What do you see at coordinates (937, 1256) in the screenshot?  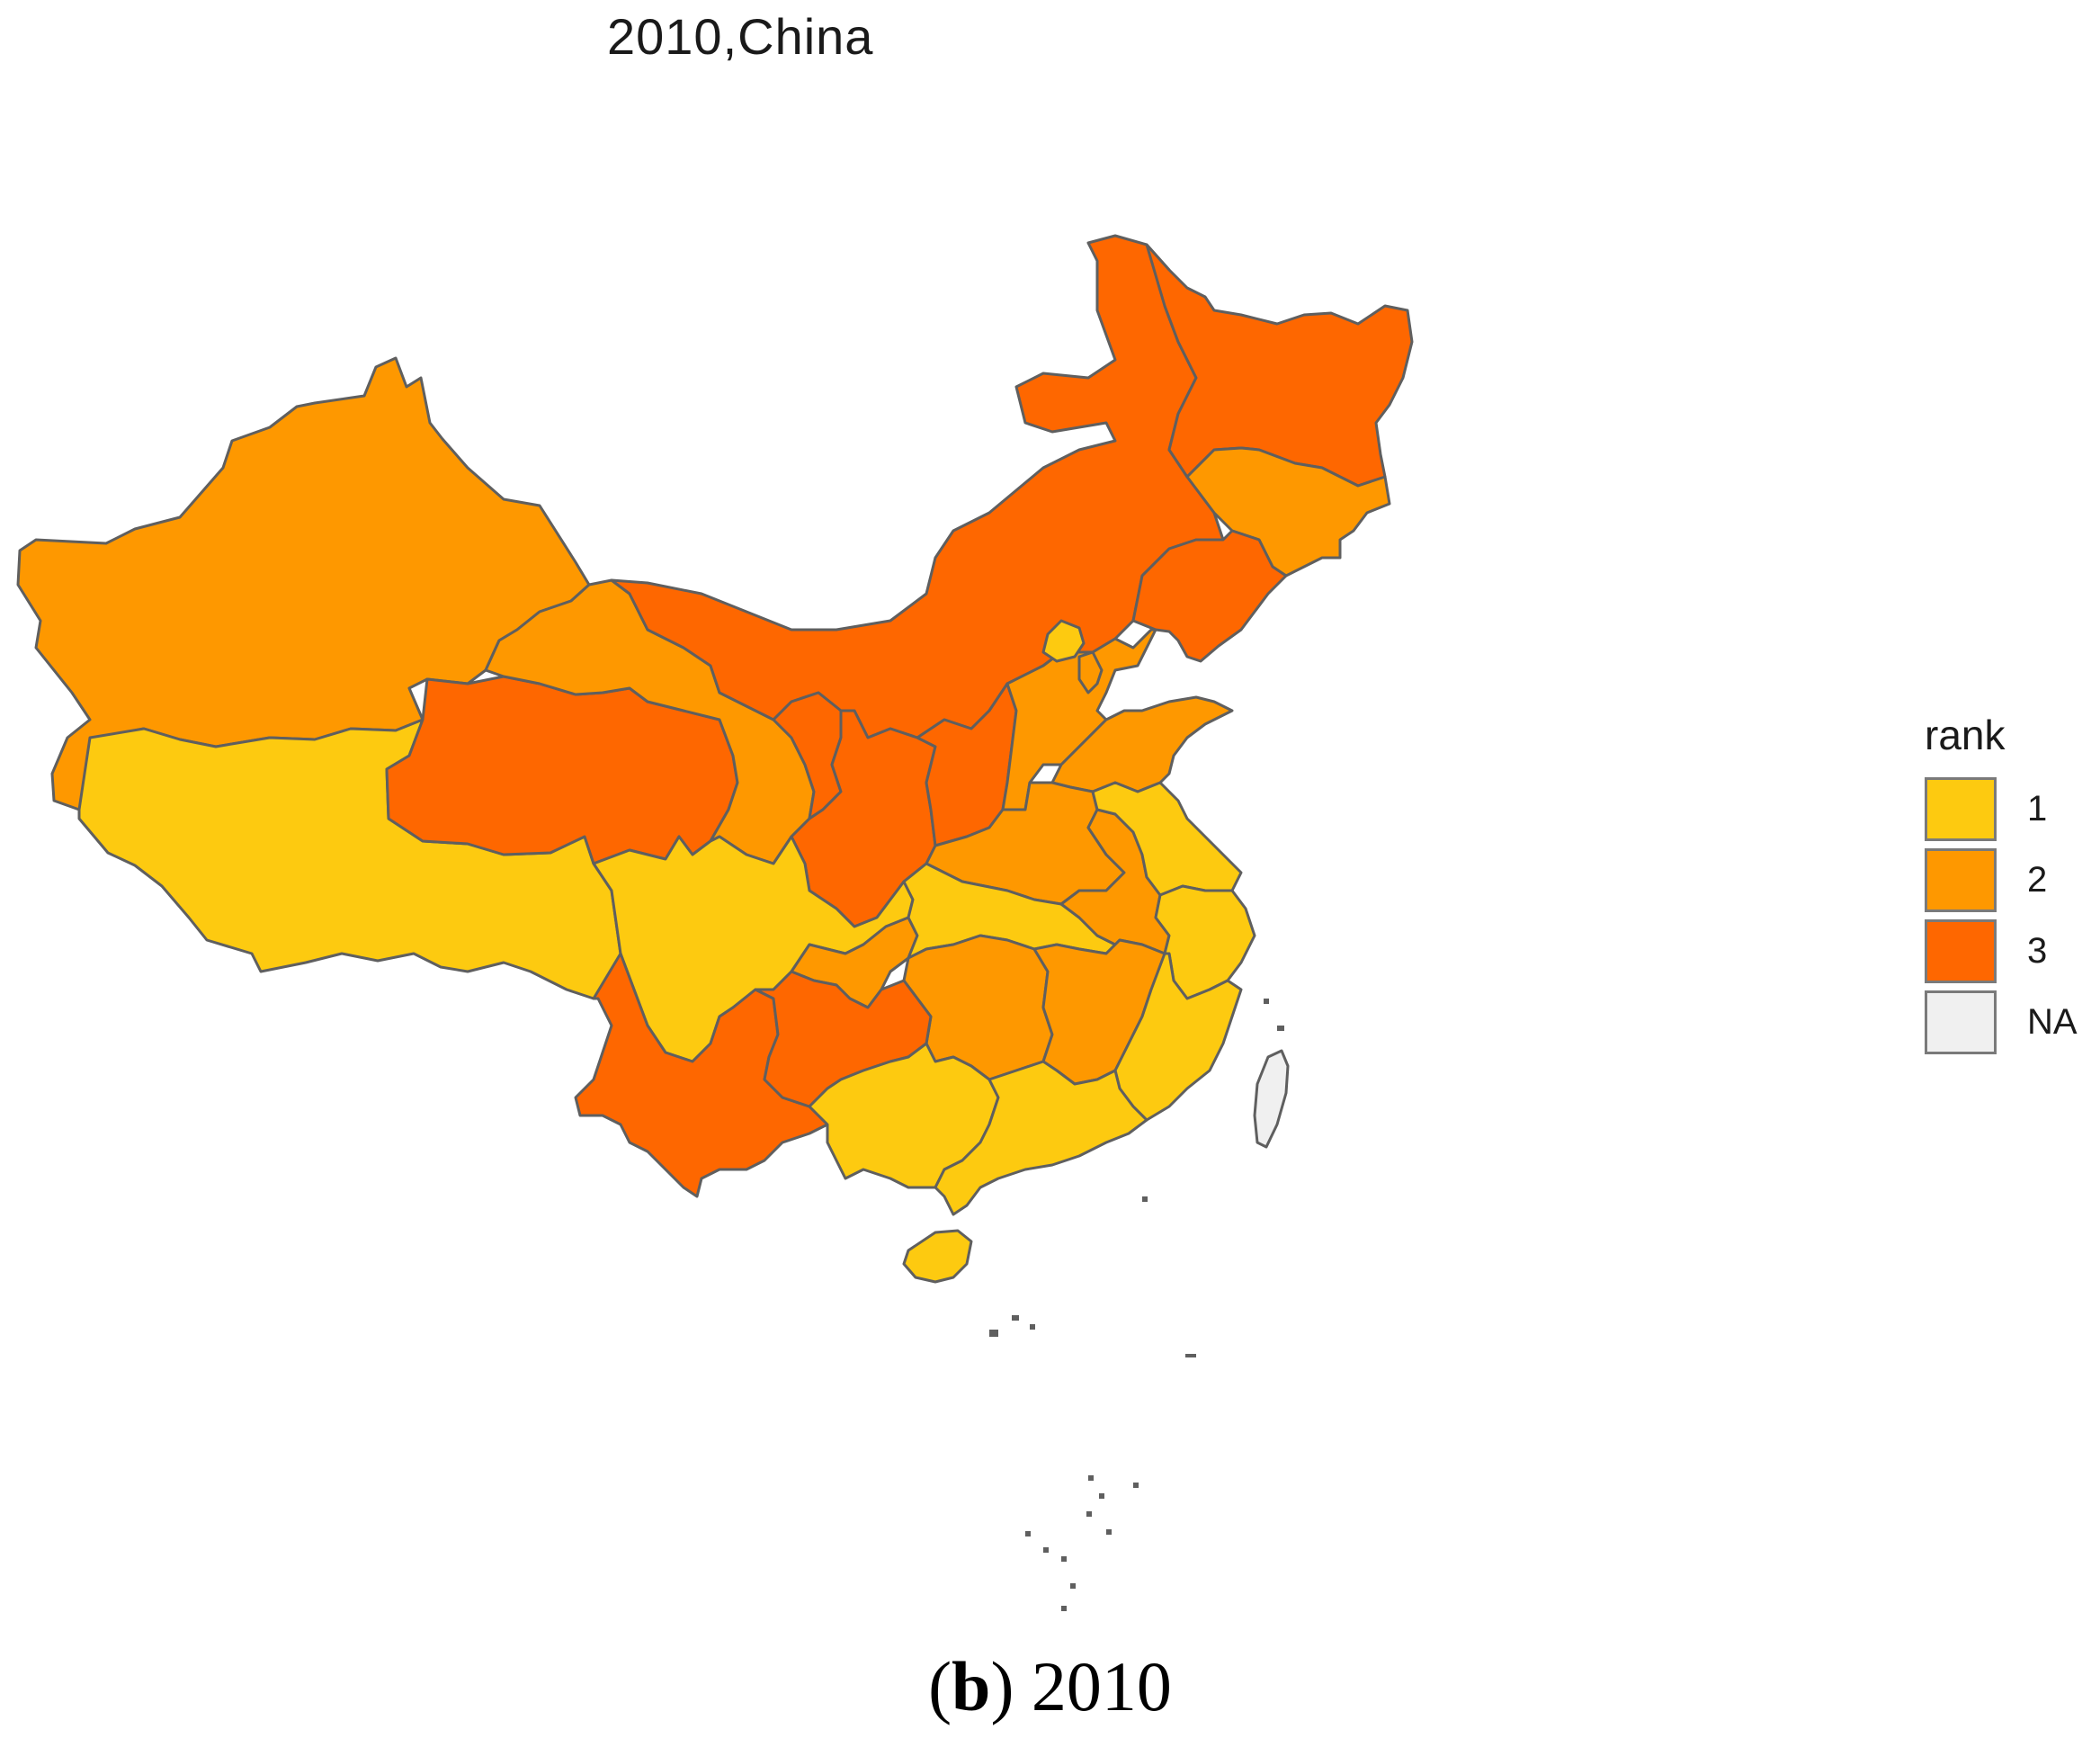 I see `region-hainan` at bounding box center [937, 1256].